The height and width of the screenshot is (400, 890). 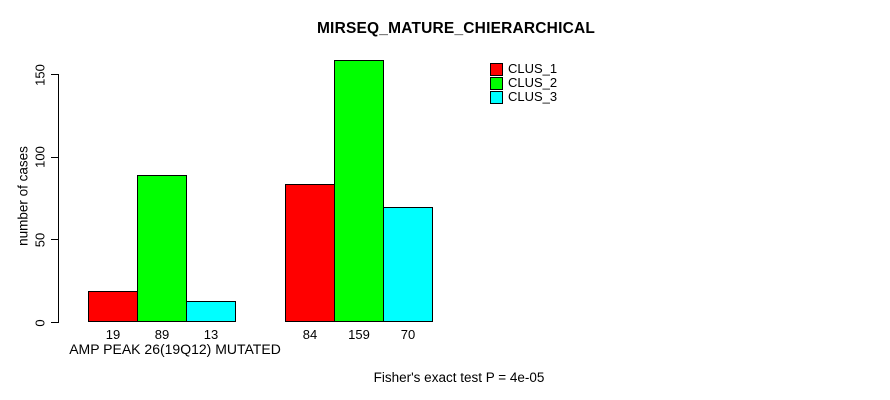 What do you see at coordinates (113, 334) in the screenshot?
I see `bar-value-label: 19` at bounding box center [113, 334].